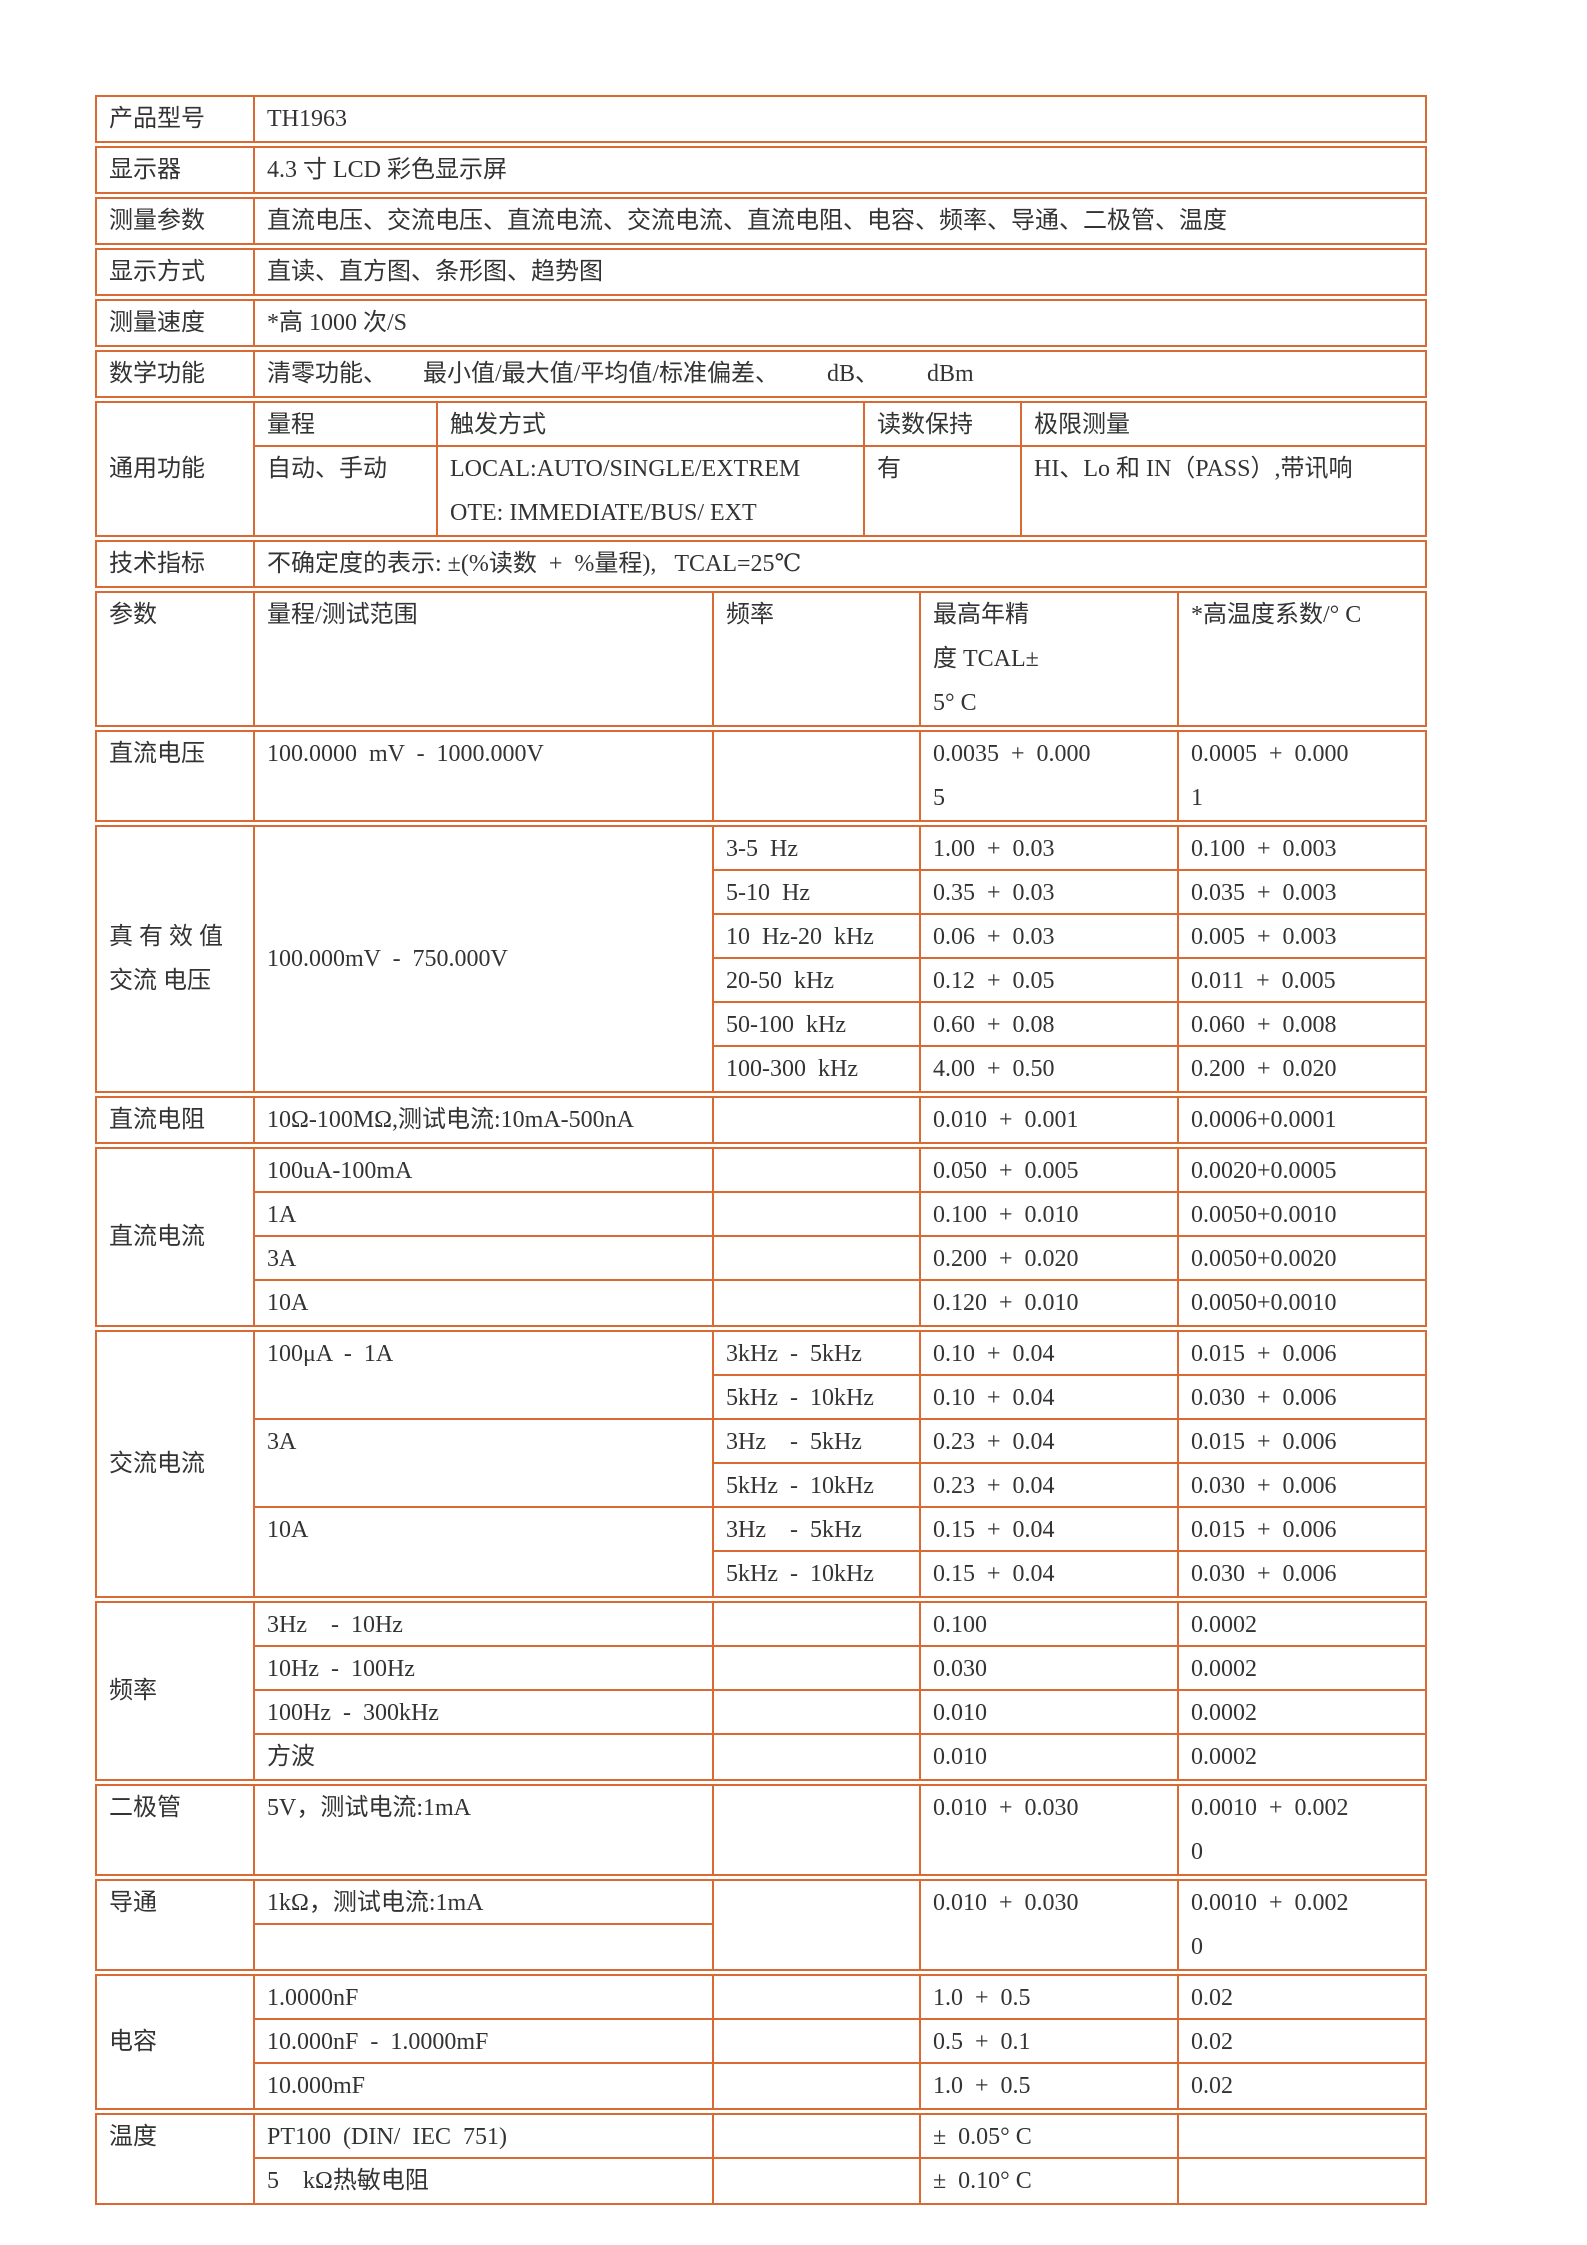 The image size is (1587, 2245). I want to click on cell-tempco: 0.0050+0.0020, so click(1302, 1259).